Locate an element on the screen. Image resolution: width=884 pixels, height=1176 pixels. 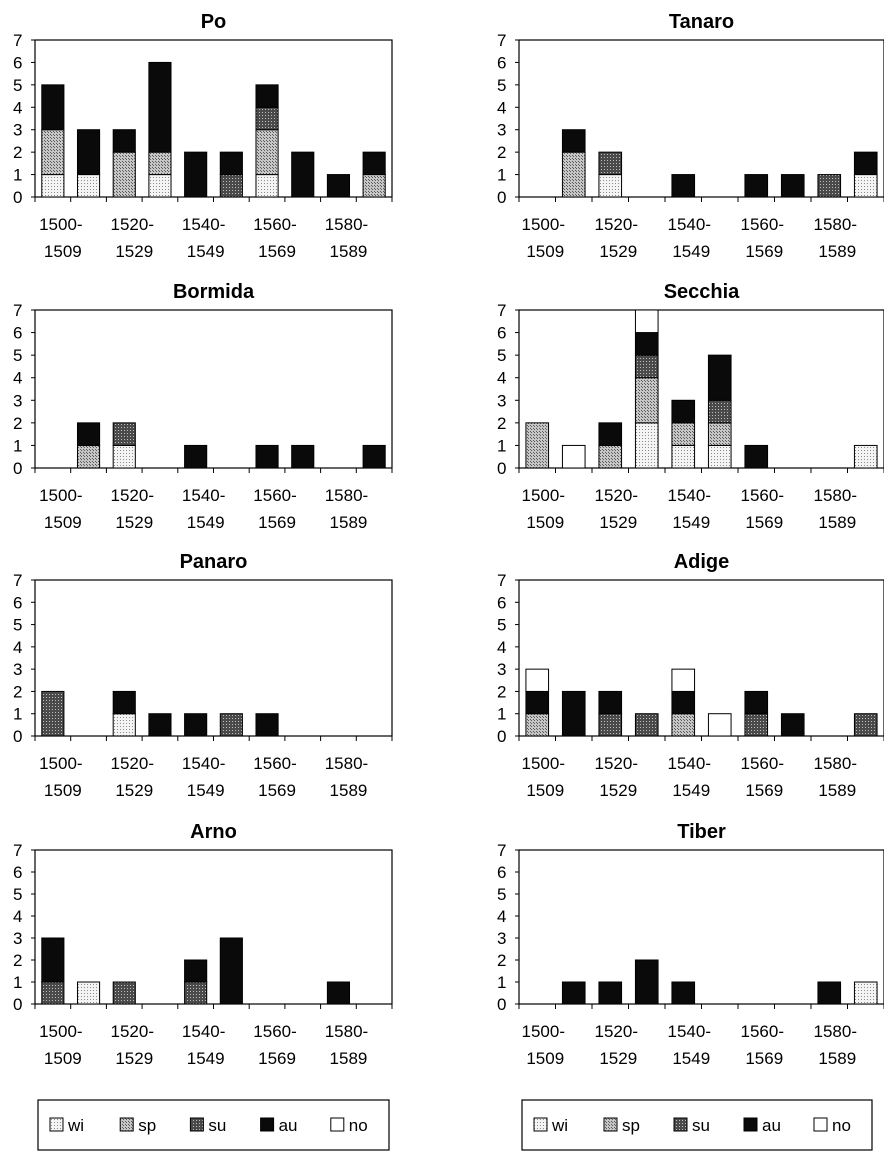
chart-title: Adige is located at coordinates (702, 562).